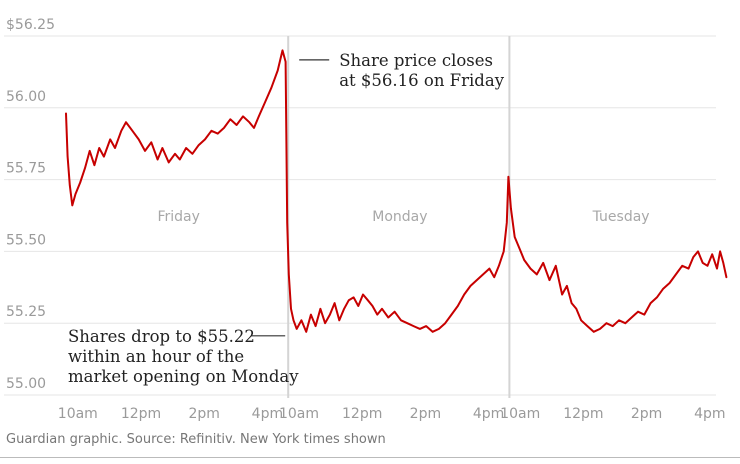  Describe the element at coordinates (26, 384) in the screenshot. I see `y-tick-label: 55.00` at that location.